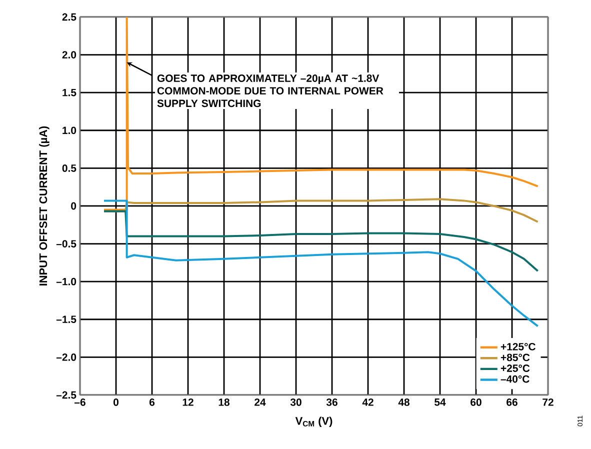 This screenshot has width=591, height=449. Describe the element at coordinates (80, 402) in the screenshot. I see `x-tick-label: –6` at that location.